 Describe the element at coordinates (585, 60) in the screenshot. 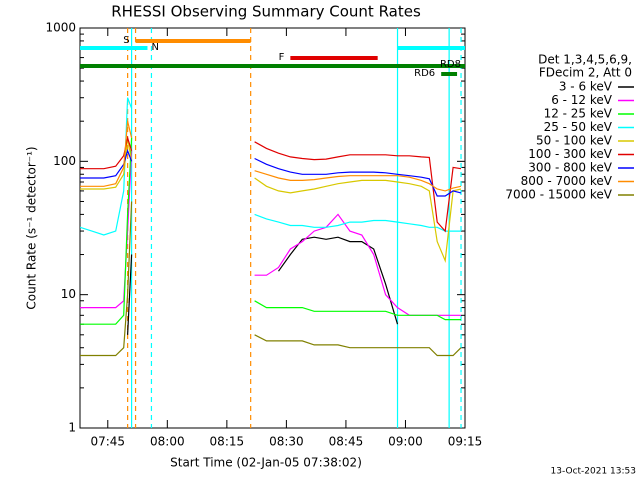

I see `legend-header: Det 1,3,4,5,6,9,` at that location.